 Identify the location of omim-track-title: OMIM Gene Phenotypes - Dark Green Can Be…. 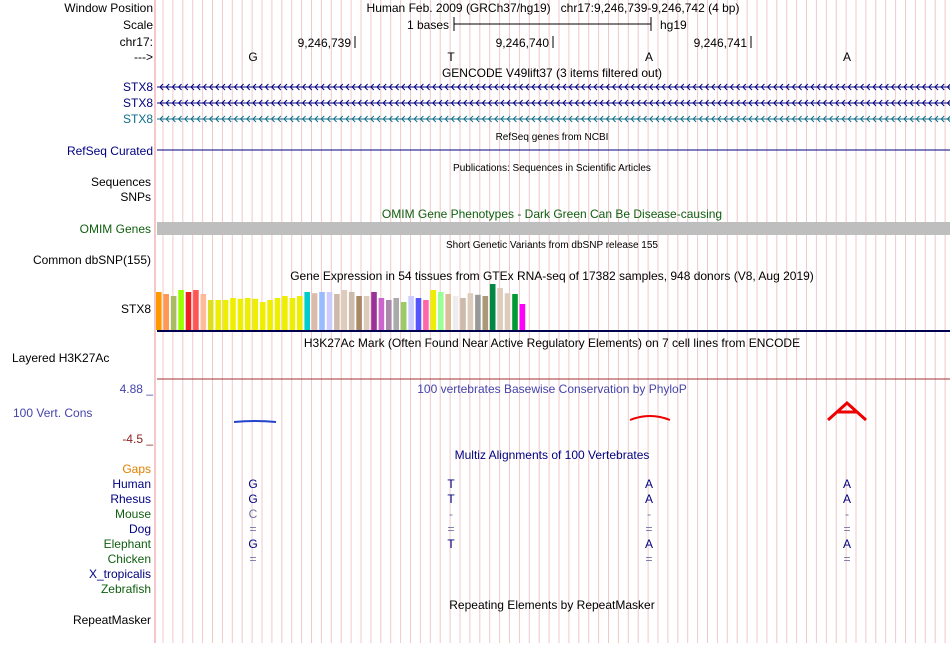
(552, 214).